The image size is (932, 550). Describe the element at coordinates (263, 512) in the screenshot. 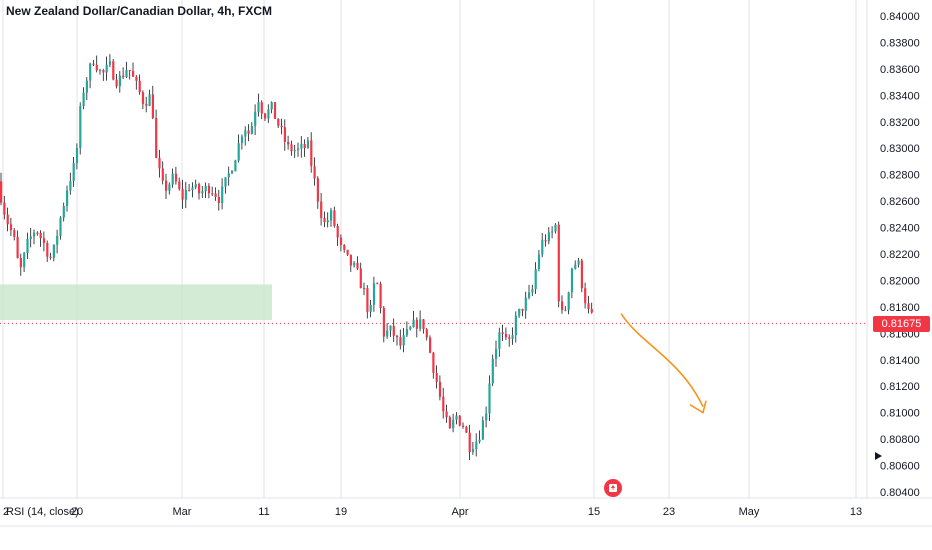

I see `time-axis-label: 11` at that location.